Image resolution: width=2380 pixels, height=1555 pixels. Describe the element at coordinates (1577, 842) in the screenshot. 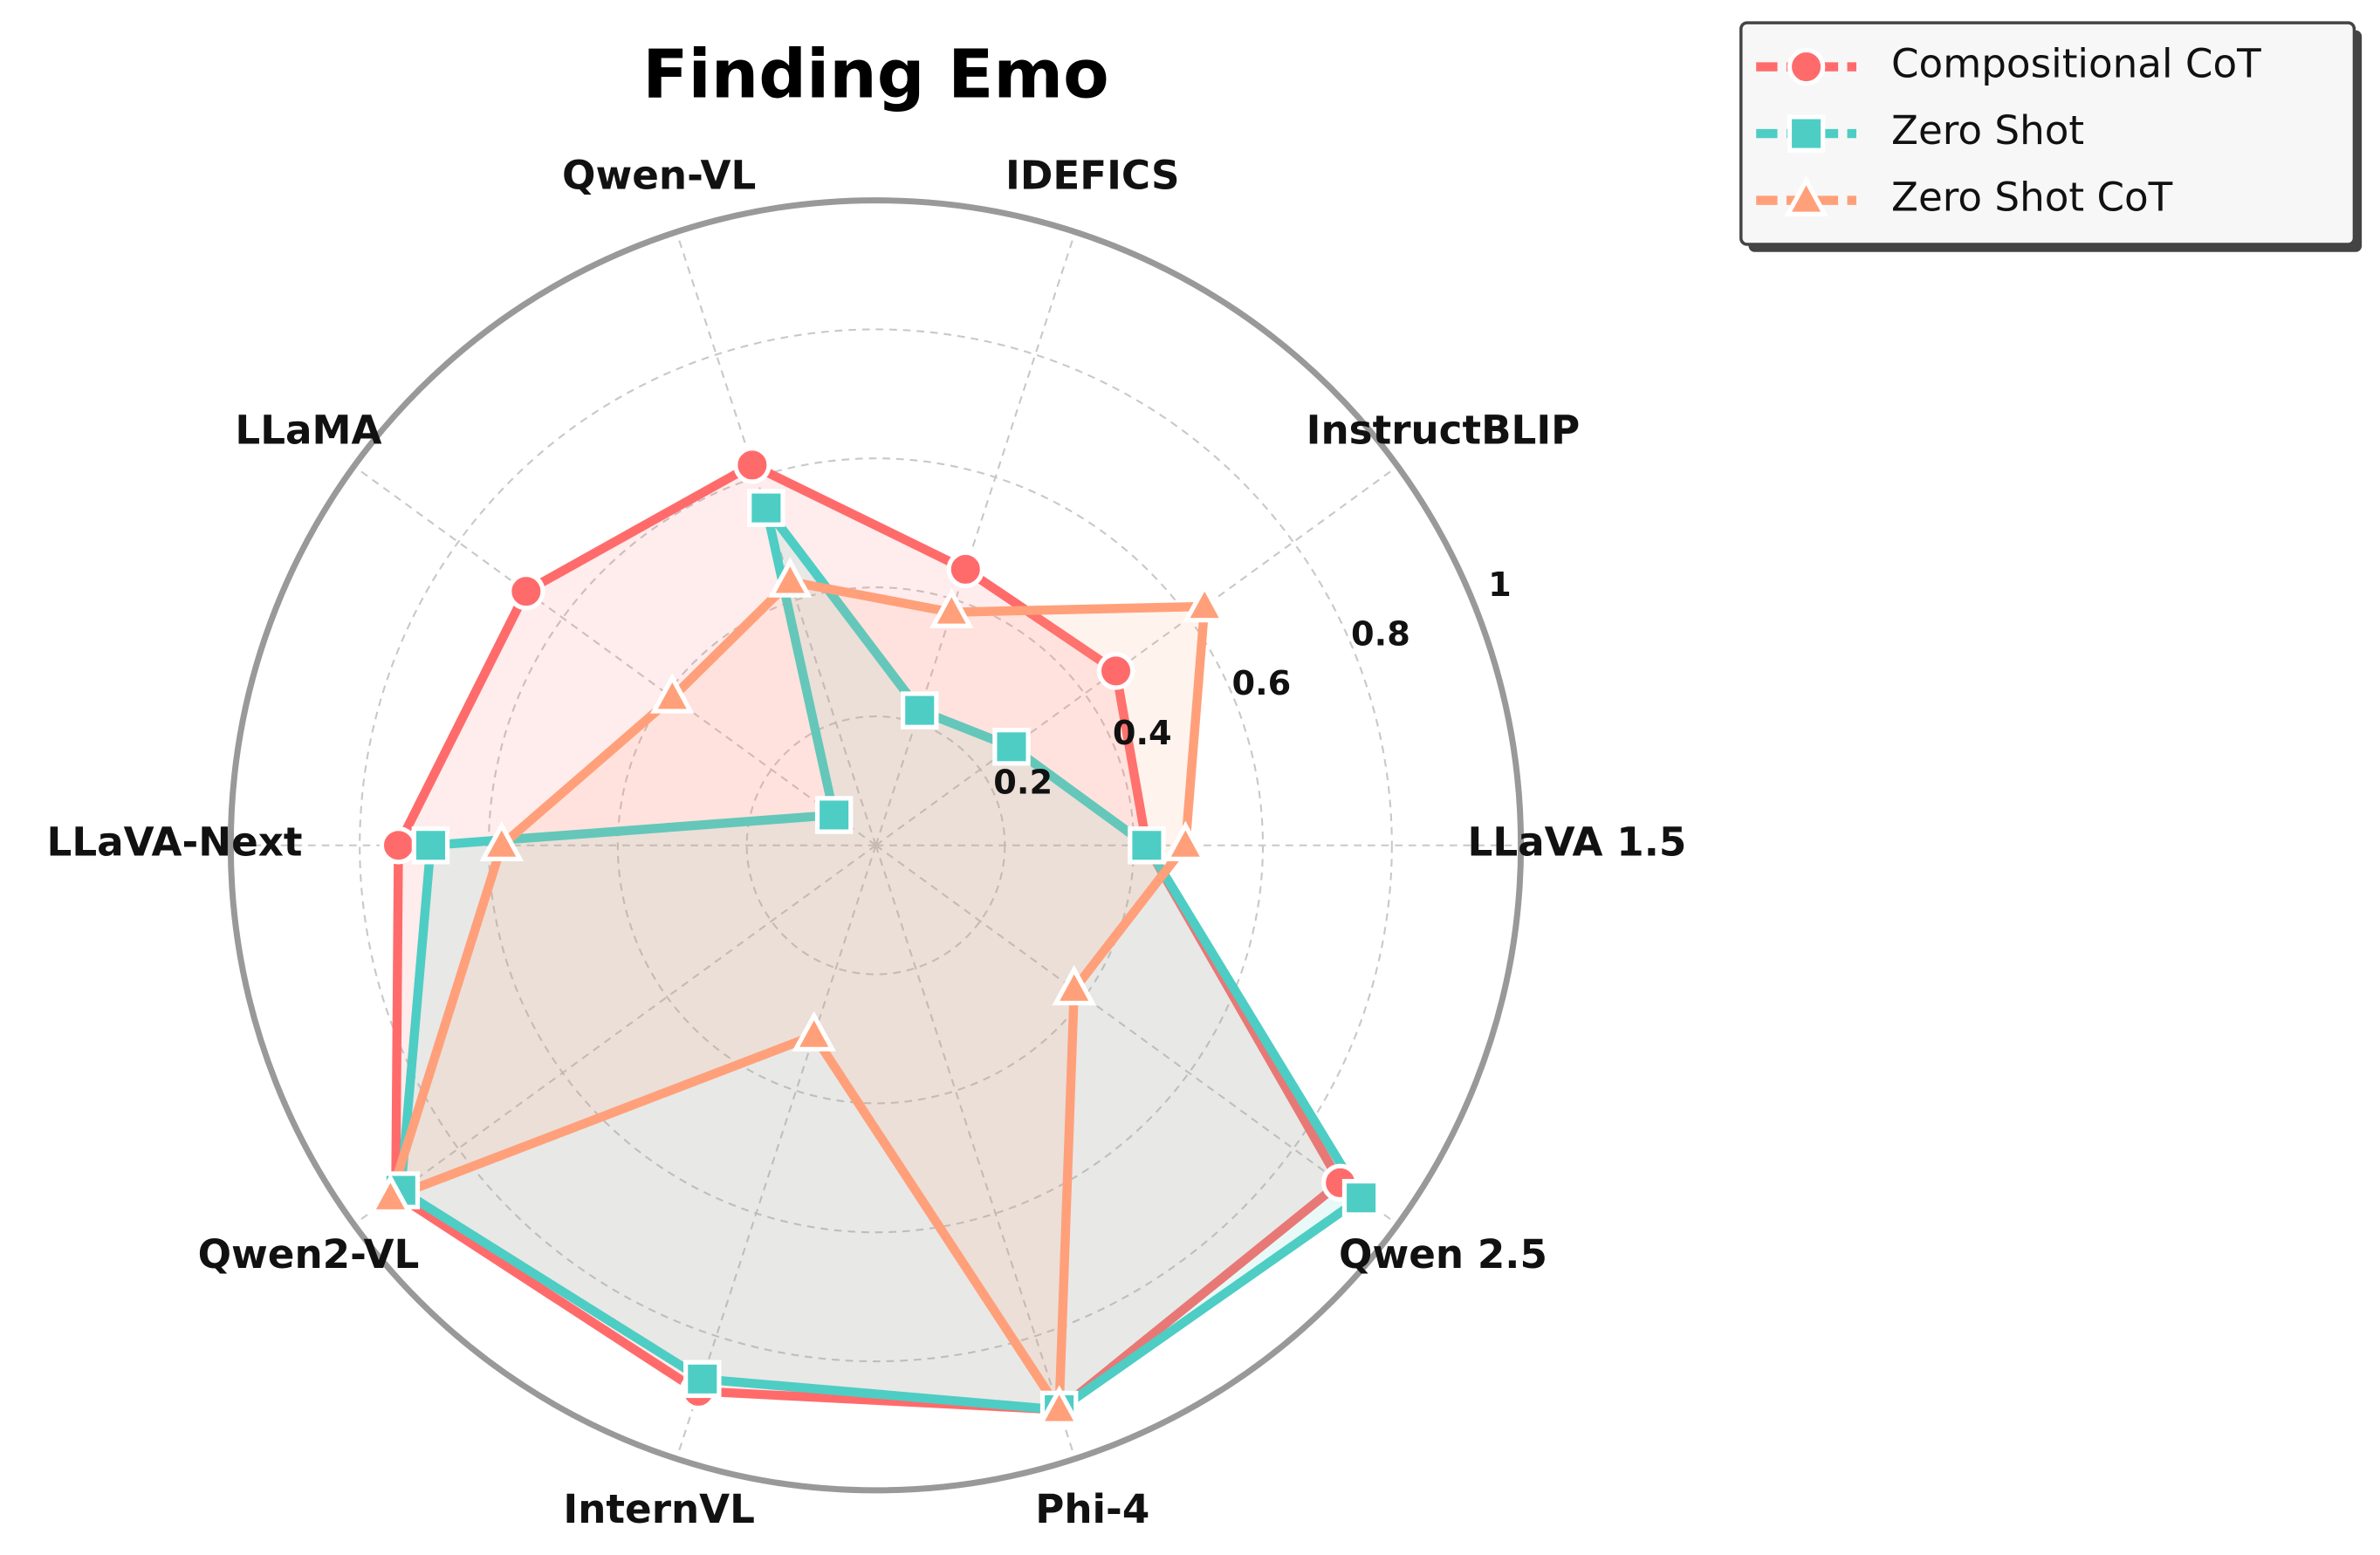

I see `category-label: LLaVA 1.5` at that location.